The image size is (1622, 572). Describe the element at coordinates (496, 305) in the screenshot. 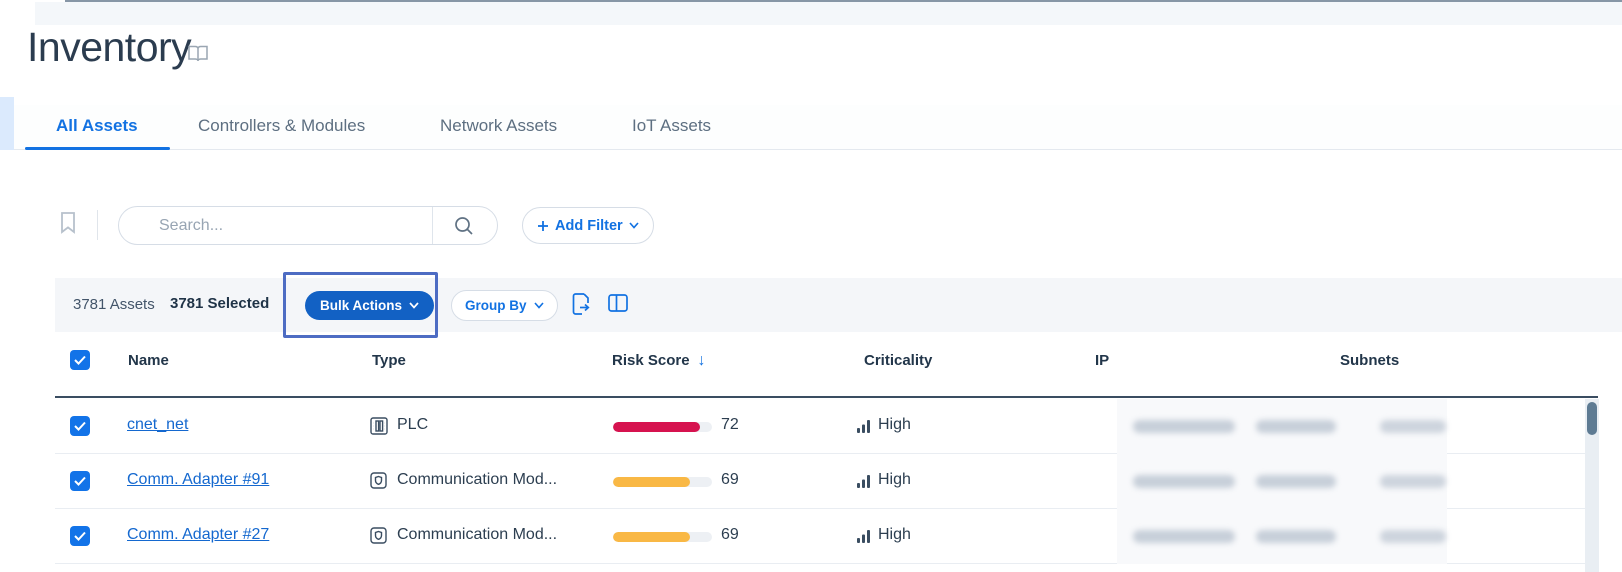

I see `group-by-label: Group By` at that location.